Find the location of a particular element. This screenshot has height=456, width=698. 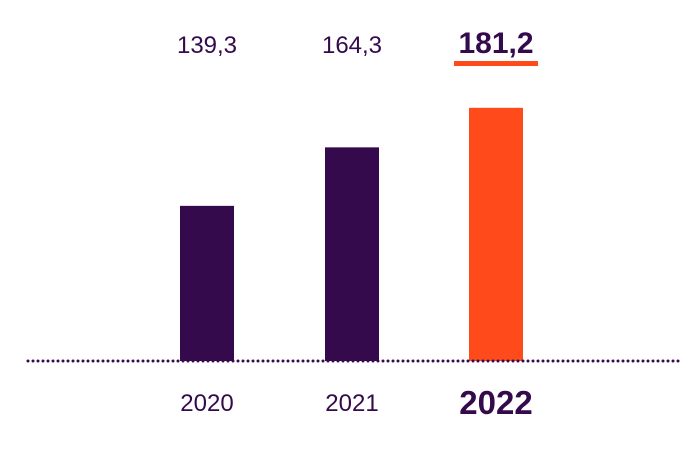

value-labels-layer: 139,3 164,3 181,2 is located at coordinates (355, 43).